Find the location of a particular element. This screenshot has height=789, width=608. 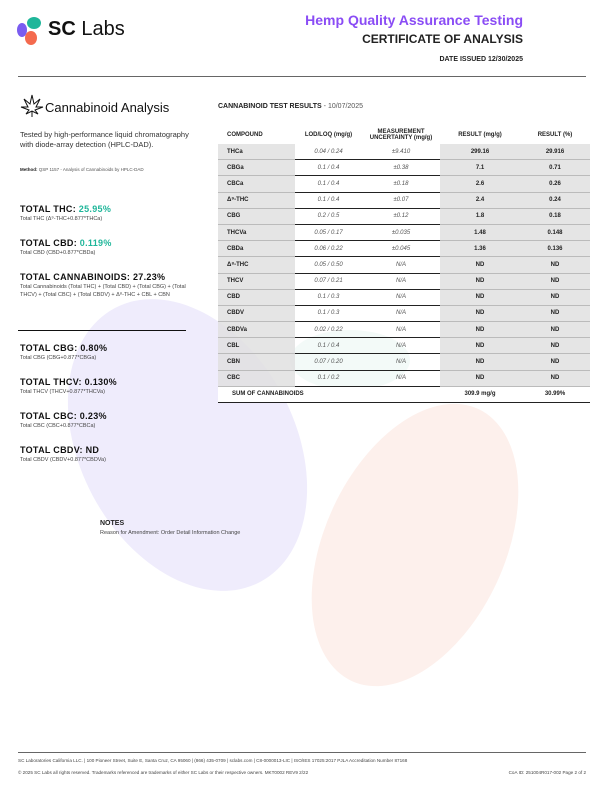

results-title: CANNABINOID TEST RESULTS - 10/07/2025 is located at coordinates (290, 106).